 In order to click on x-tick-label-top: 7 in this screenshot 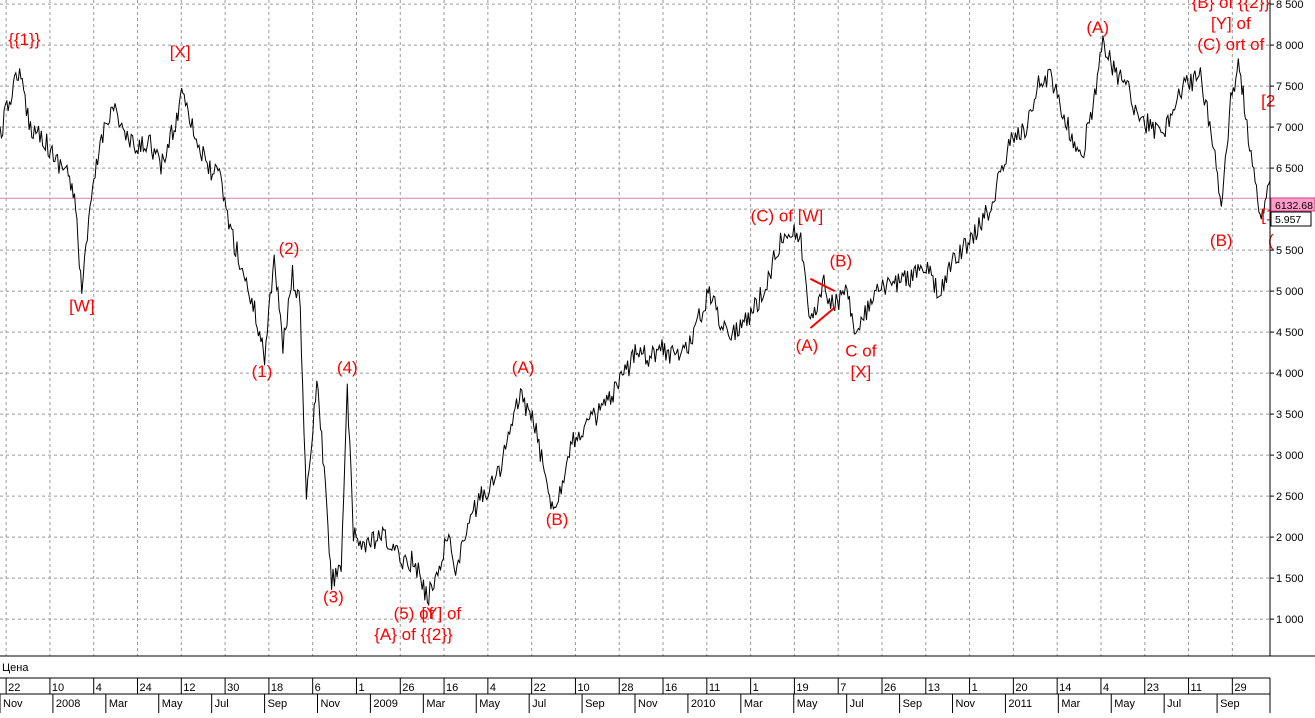, I will do `click(843, 688)`.